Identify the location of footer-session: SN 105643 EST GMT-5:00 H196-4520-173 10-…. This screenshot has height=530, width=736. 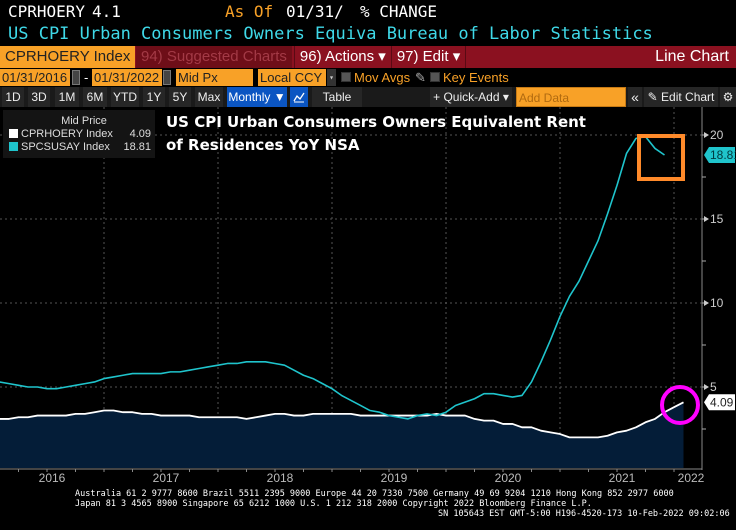
(584, 514).